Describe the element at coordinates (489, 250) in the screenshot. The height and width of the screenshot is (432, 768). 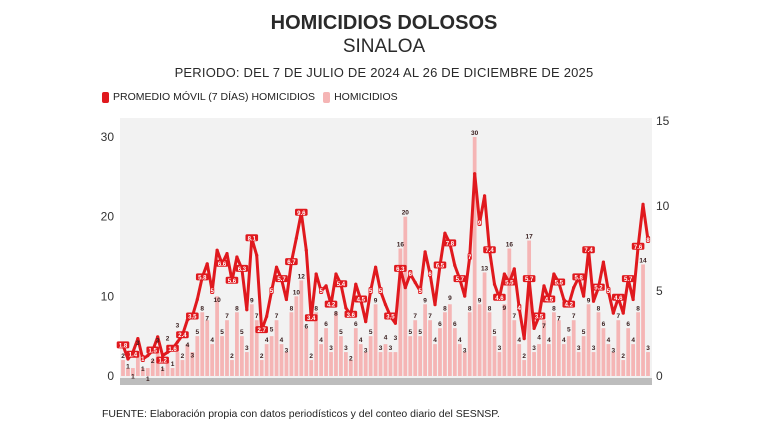
I see `moving-average-label: 7.4` at that location.